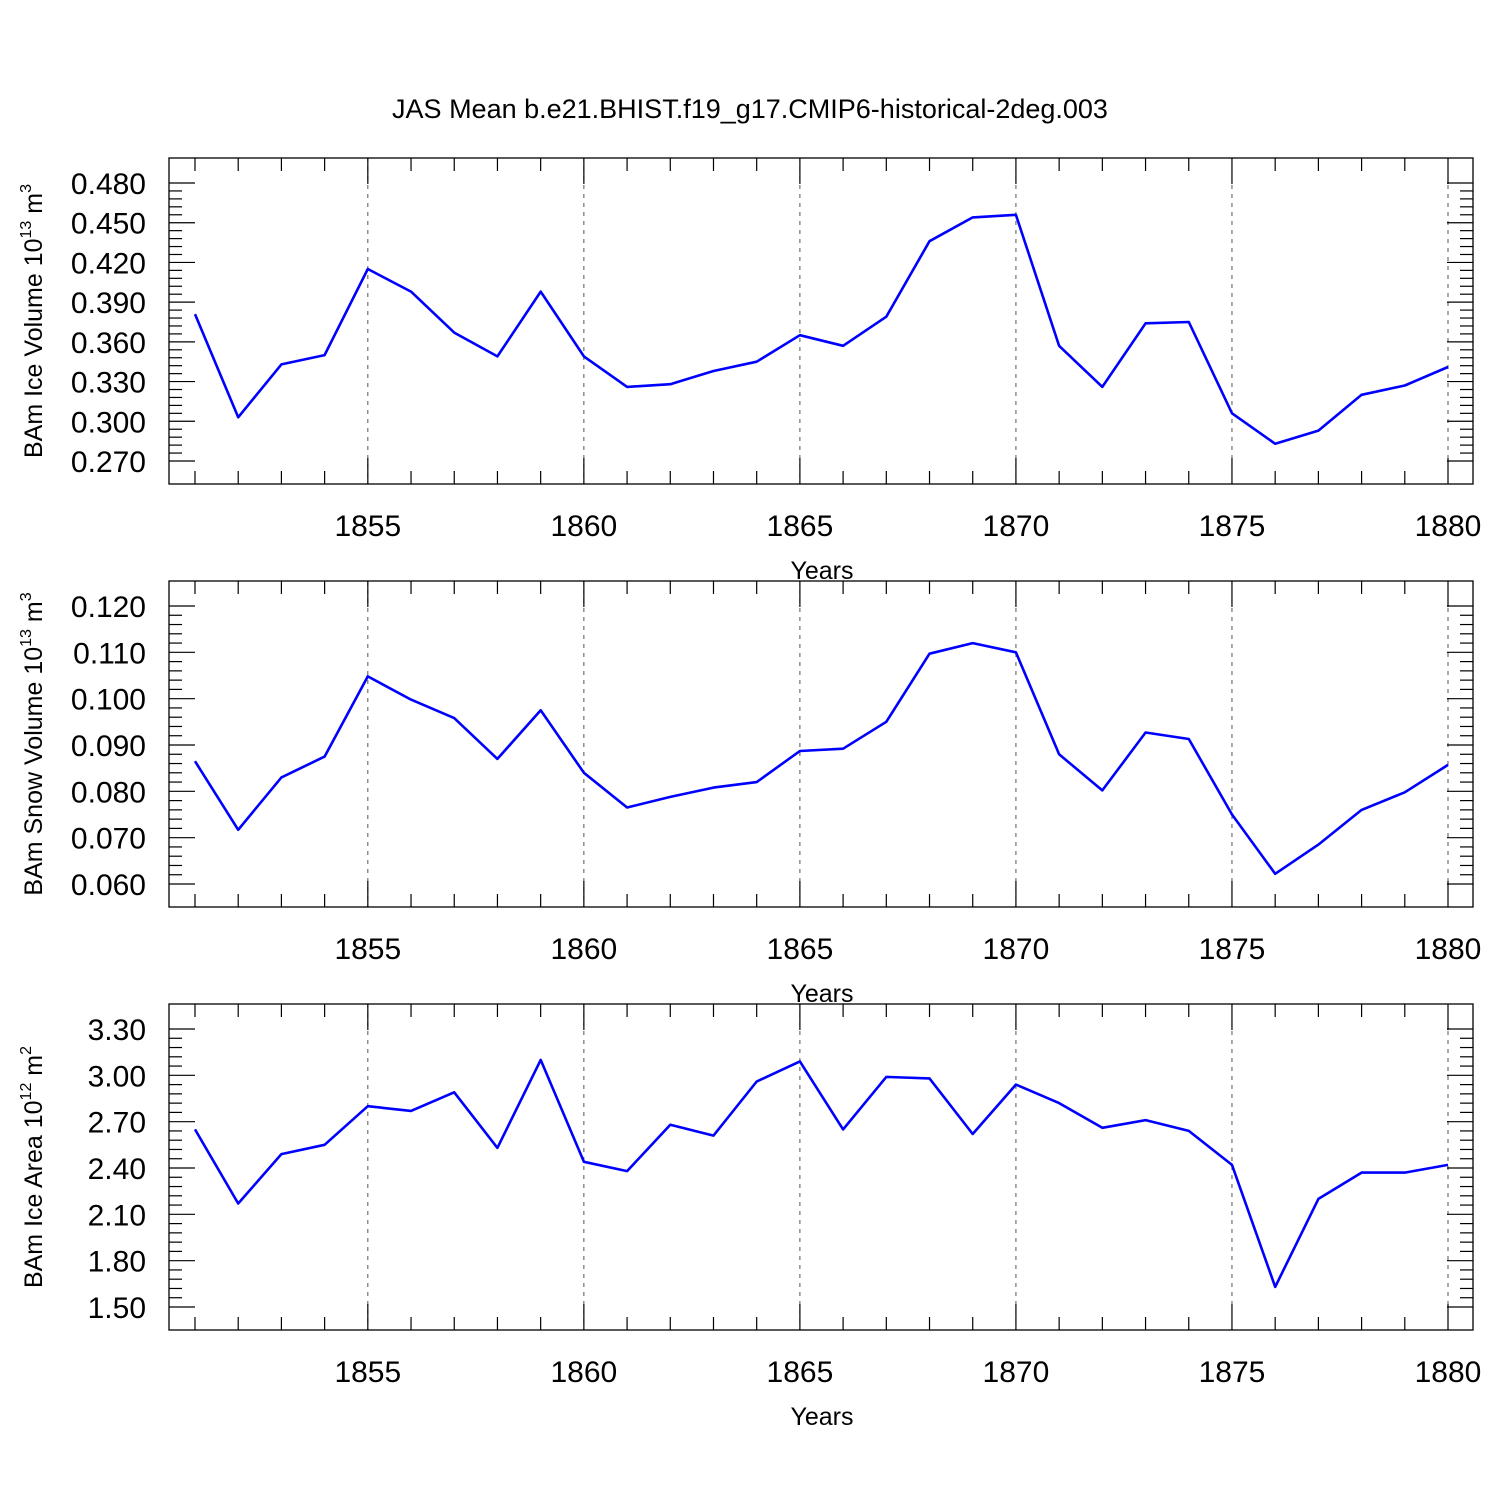 This screenshot has height=1500, width=1500. Describe the element at coordinates (108, 700) in the screenshot. I see `y-tick-label: 0.100` at that location.